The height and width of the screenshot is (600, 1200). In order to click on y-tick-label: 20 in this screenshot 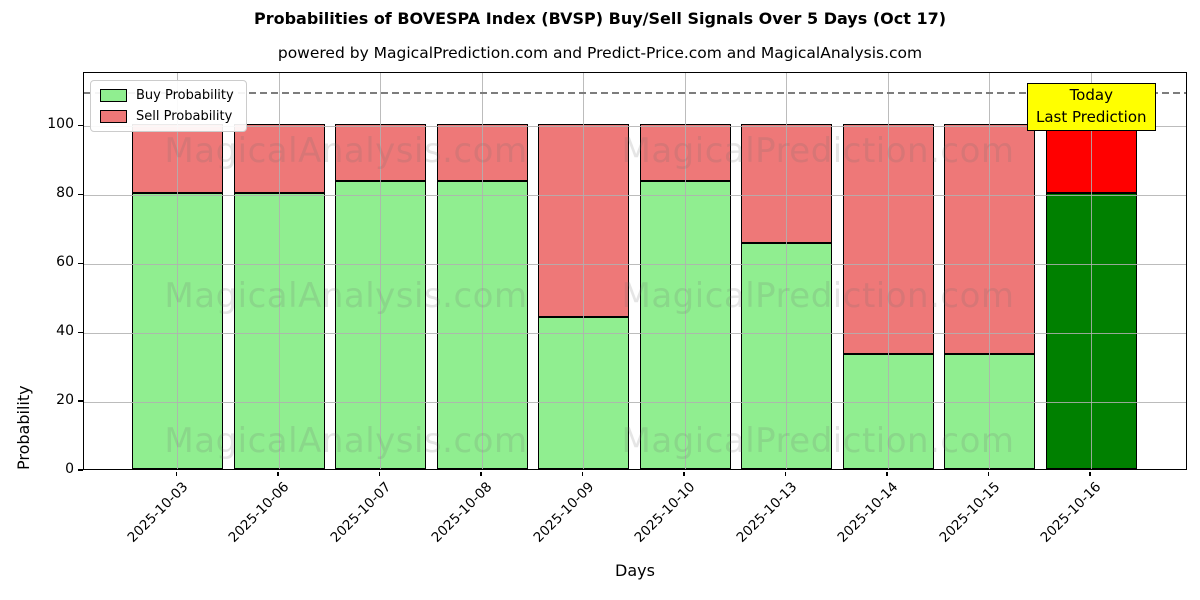, I will do `click(65, 400)`.